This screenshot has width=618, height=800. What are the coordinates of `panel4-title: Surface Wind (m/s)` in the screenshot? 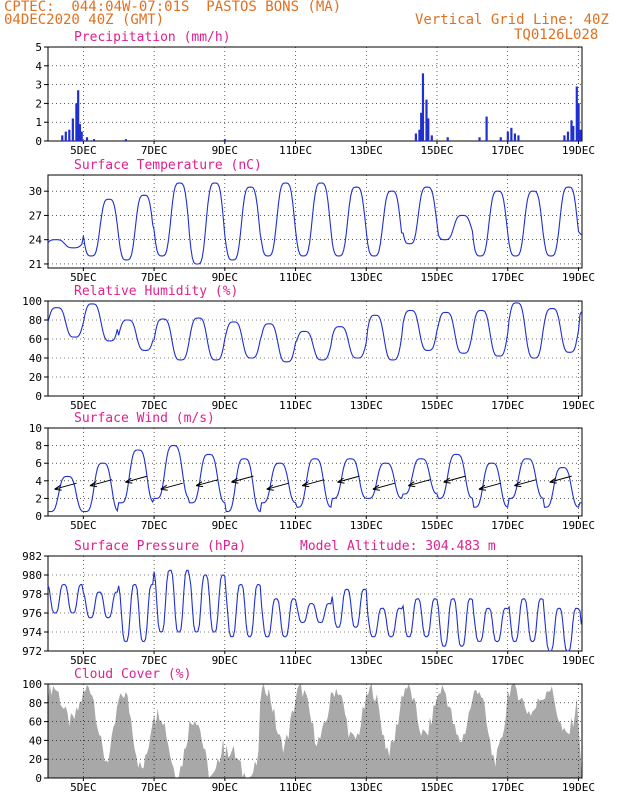 It's located at (144, 418).